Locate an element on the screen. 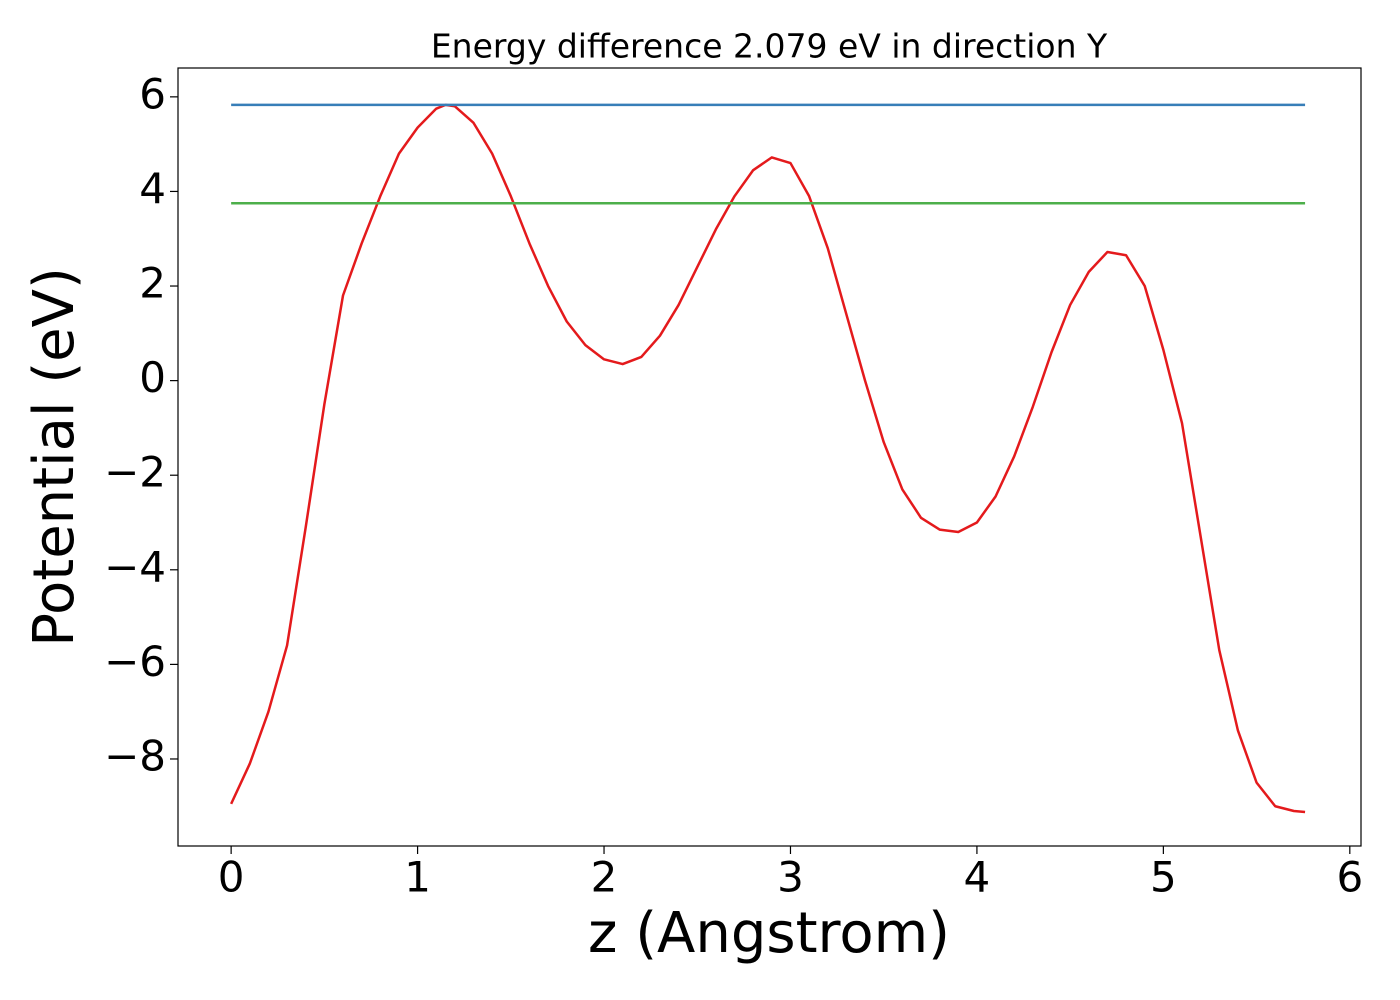 The image size is (1400, 1000). x-tick-label: 0 is located at coordinates (231, 877).